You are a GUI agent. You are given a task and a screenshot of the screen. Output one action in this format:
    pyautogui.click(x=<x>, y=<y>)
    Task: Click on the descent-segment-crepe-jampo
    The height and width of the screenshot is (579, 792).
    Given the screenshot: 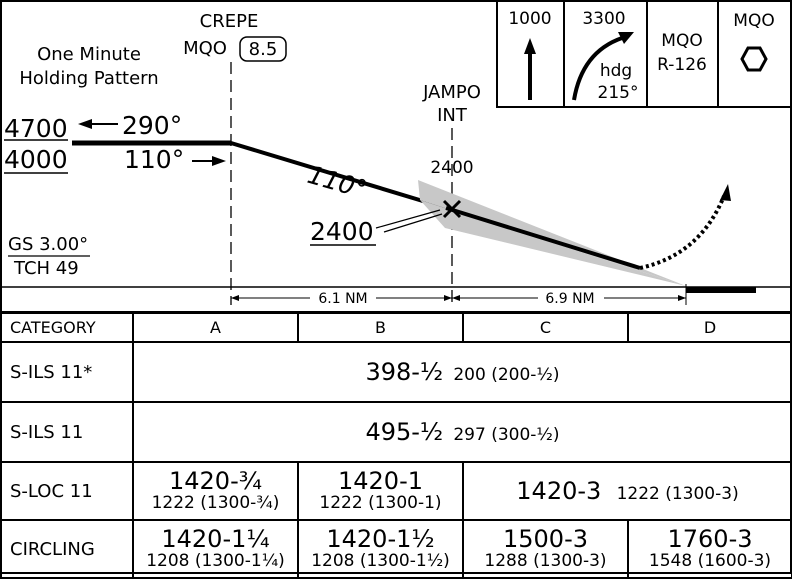 What is the action you would take?
    pyautogui.click(x=338, y=175)
    